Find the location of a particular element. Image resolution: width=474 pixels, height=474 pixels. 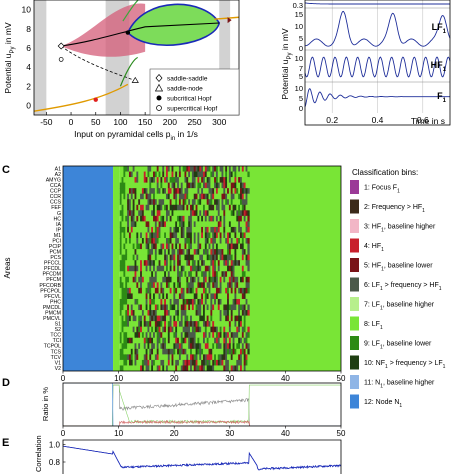

legend-swatch-lf is located at coordinates (354, 323).